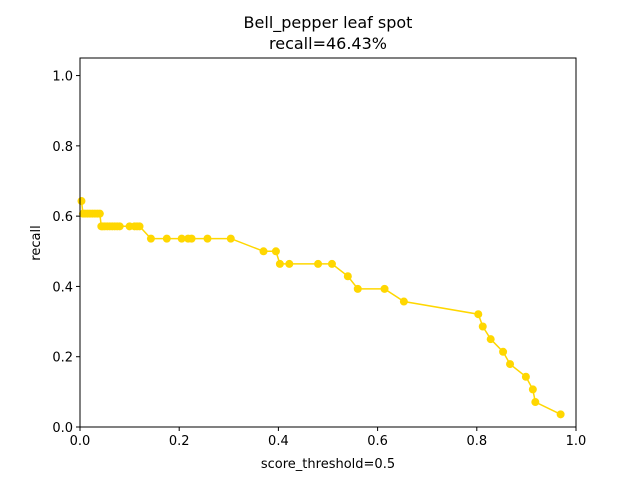  Describe the element at coordinates (66, 253) in the screenshot. I see `y-axis: 0.0 0.2 0.4 0.6 0.8 1.0` at that location.